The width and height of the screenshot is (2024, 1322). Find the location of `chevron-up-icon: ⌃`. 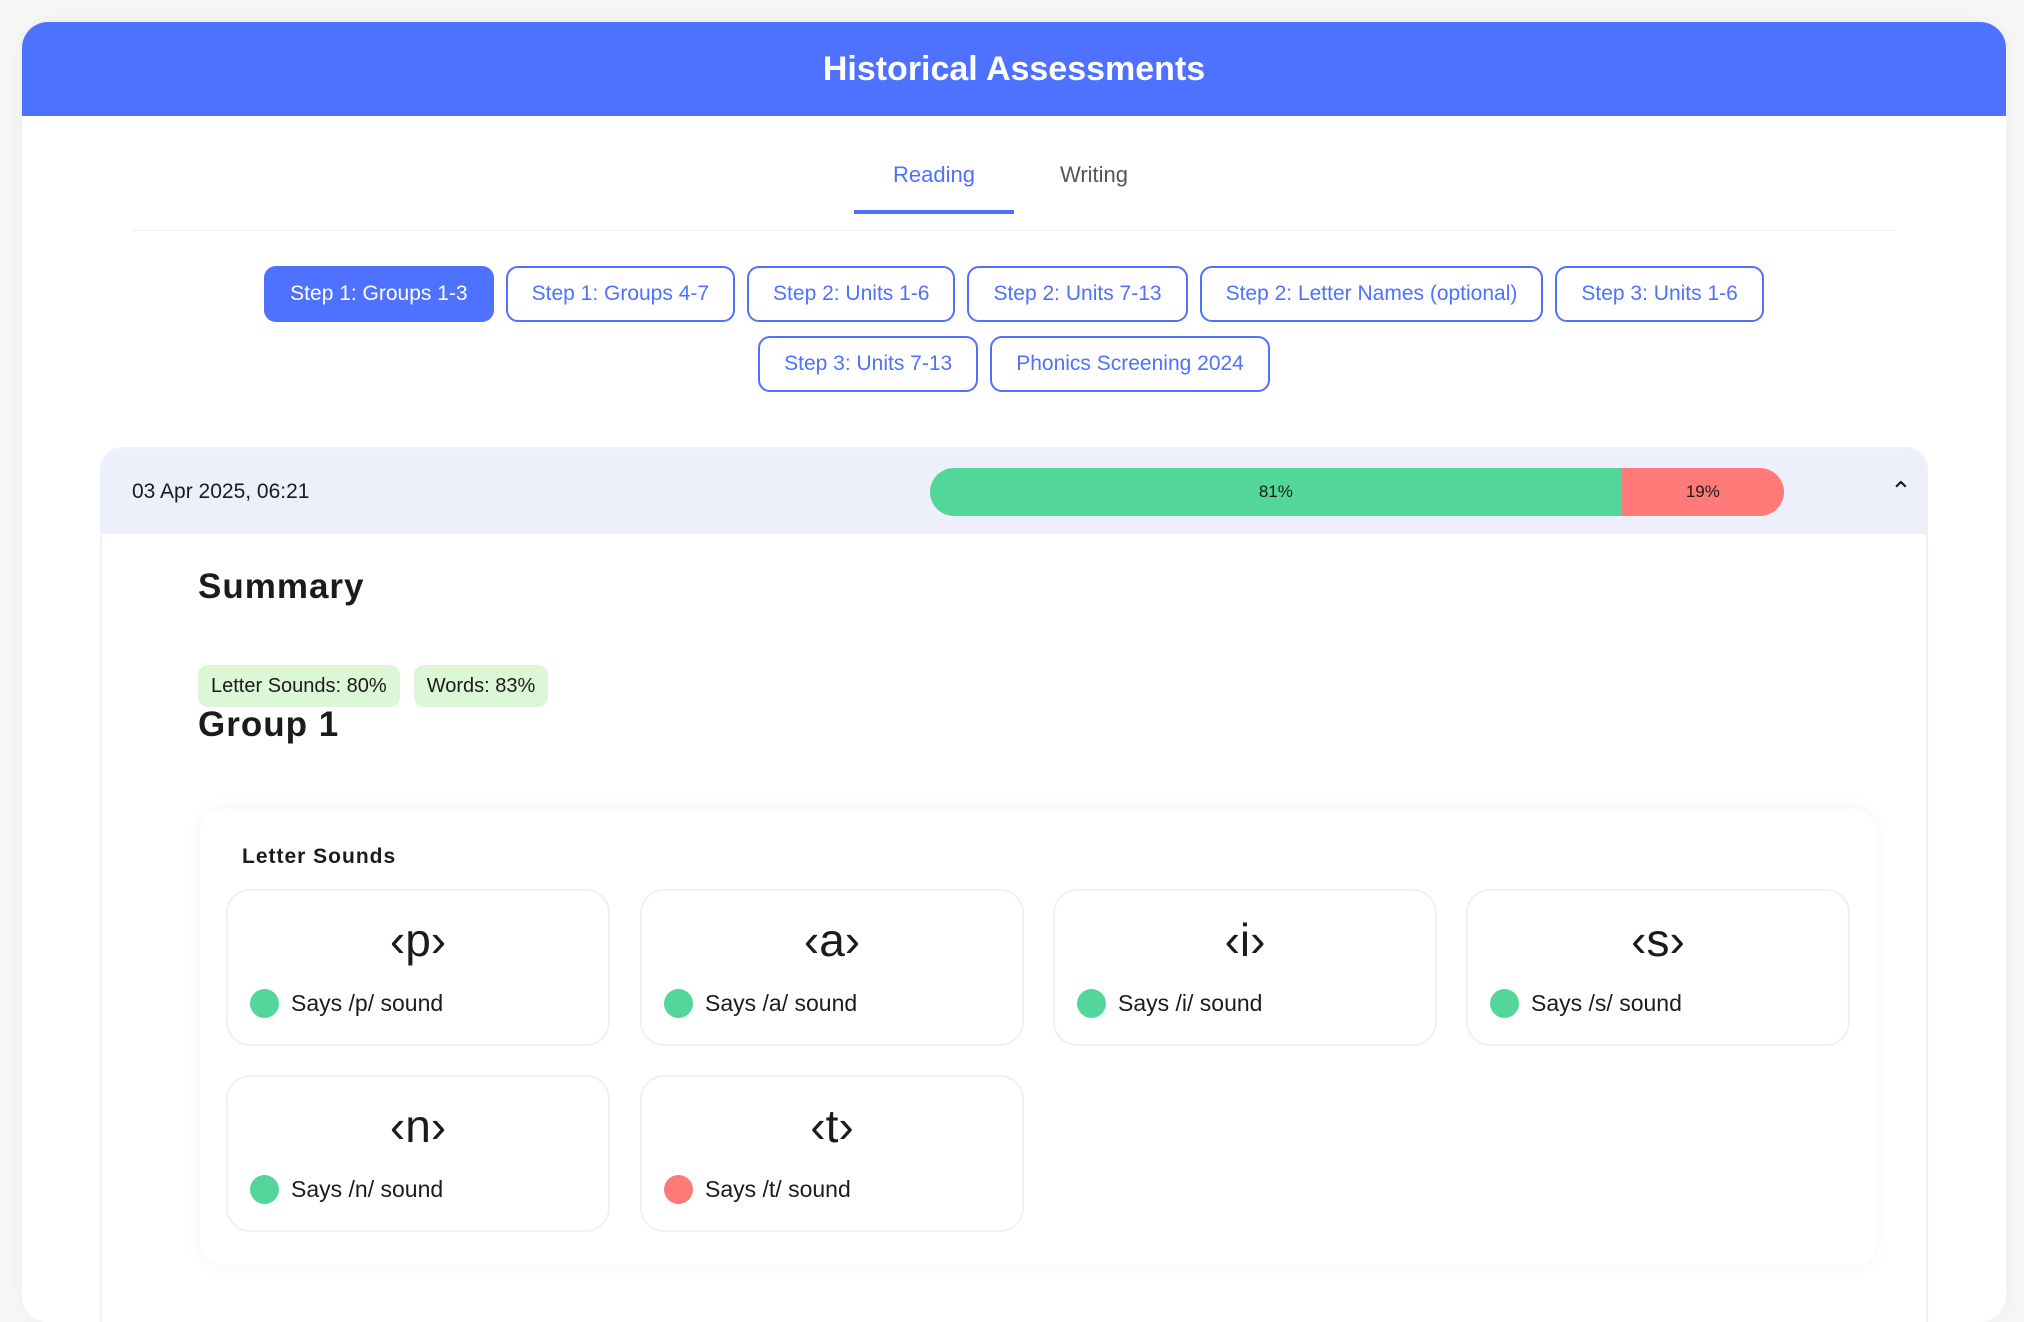

chevron-up-icon: ⌃ is located at coordinates (1901, 491).